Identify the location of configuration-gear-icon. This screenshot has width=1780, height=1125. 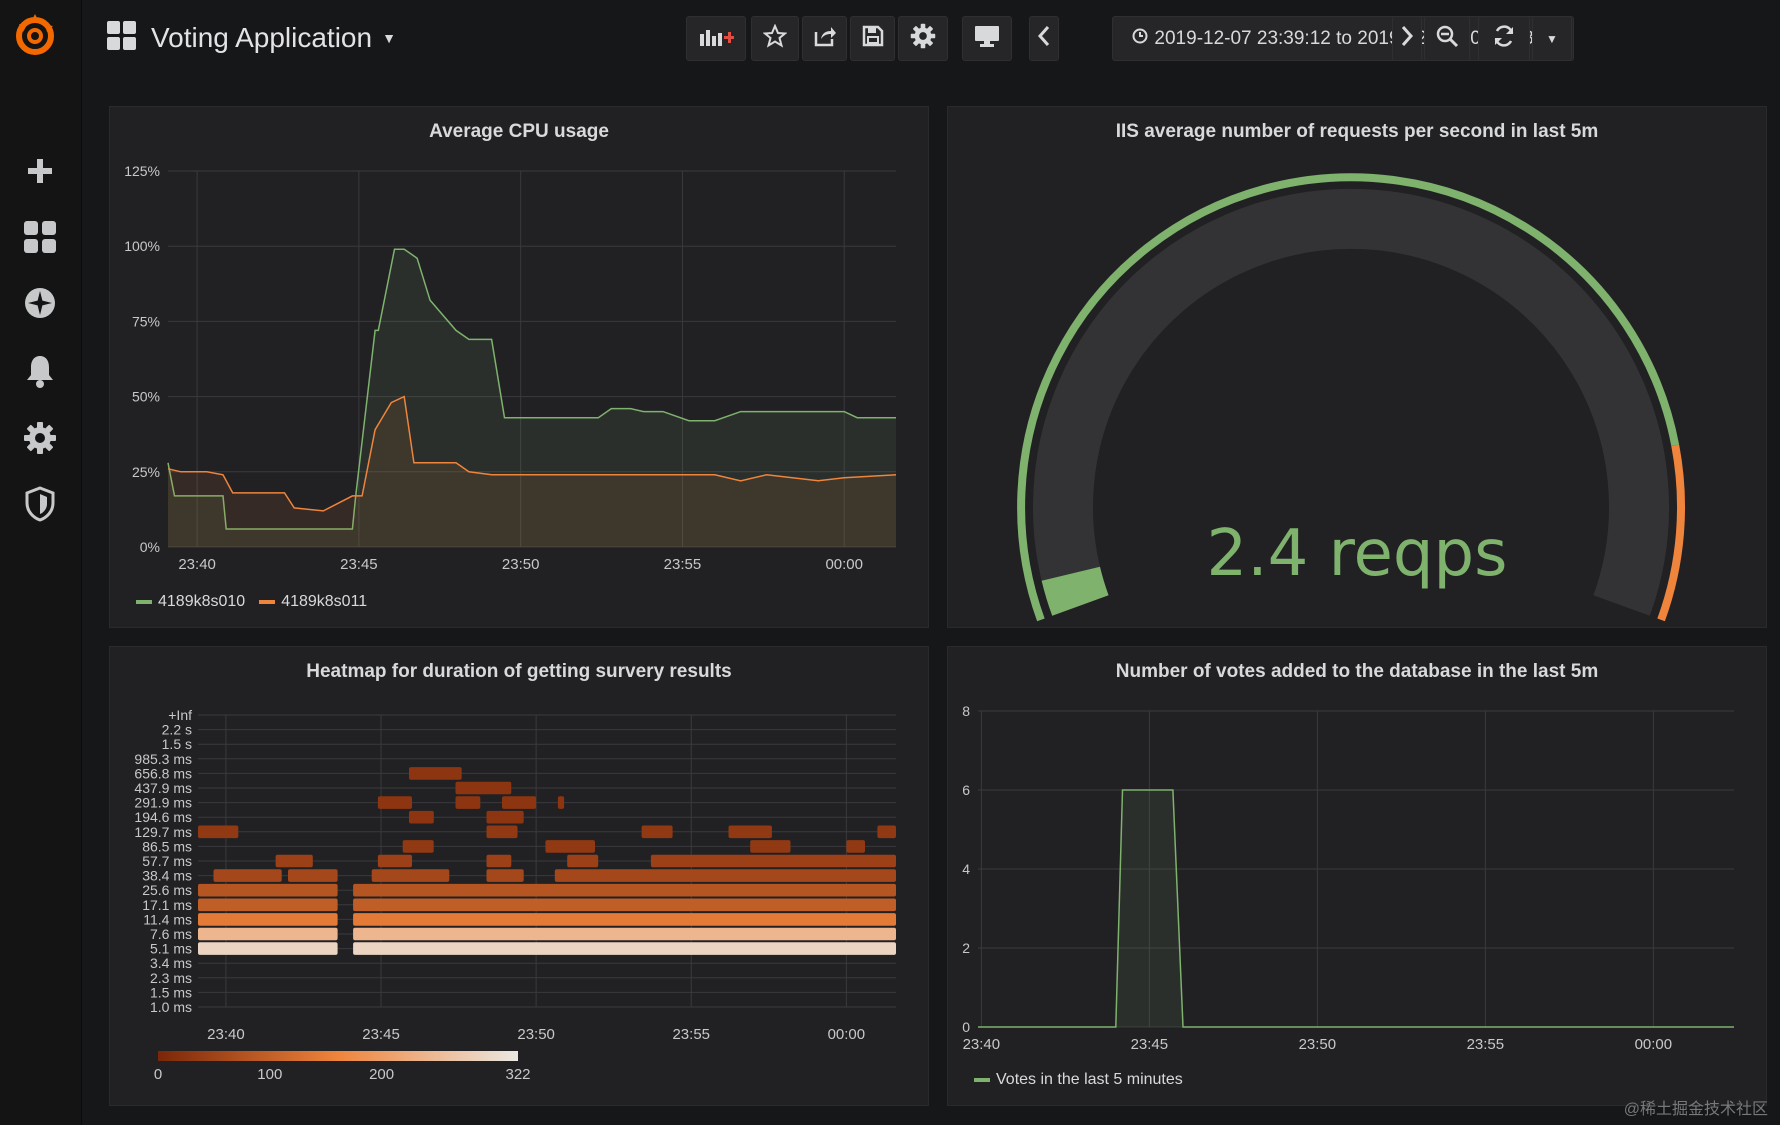
(40, 438).